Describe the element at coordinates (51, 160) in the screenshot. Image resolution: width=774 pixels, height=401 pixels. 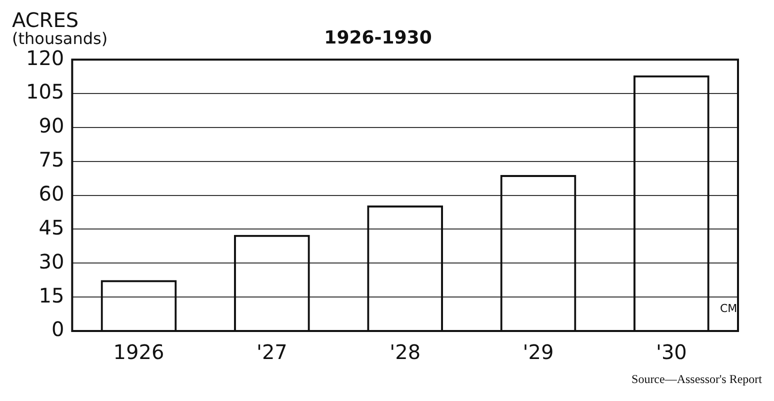
I see `y-tick-label: 75` at that location.